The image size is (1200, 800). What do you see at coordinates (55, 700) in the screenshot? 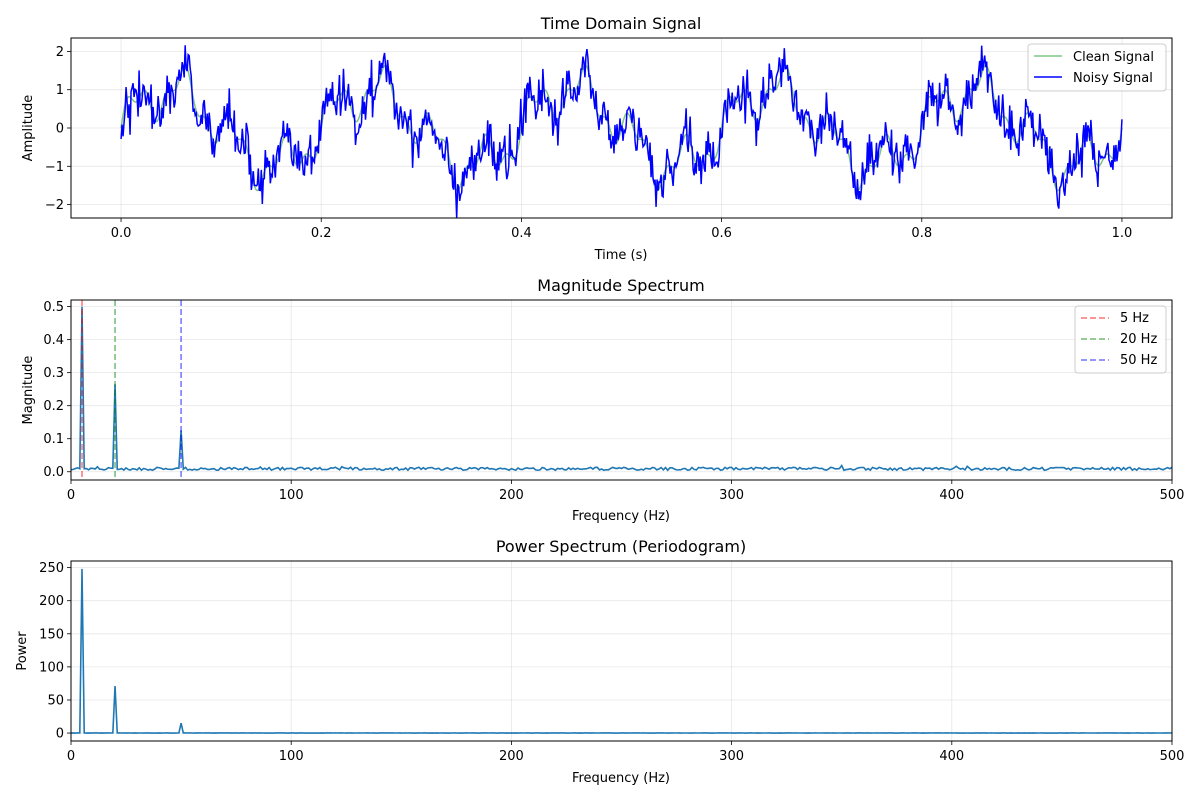
I see `y-tick-label: 50` at bounding box center [55, 700].